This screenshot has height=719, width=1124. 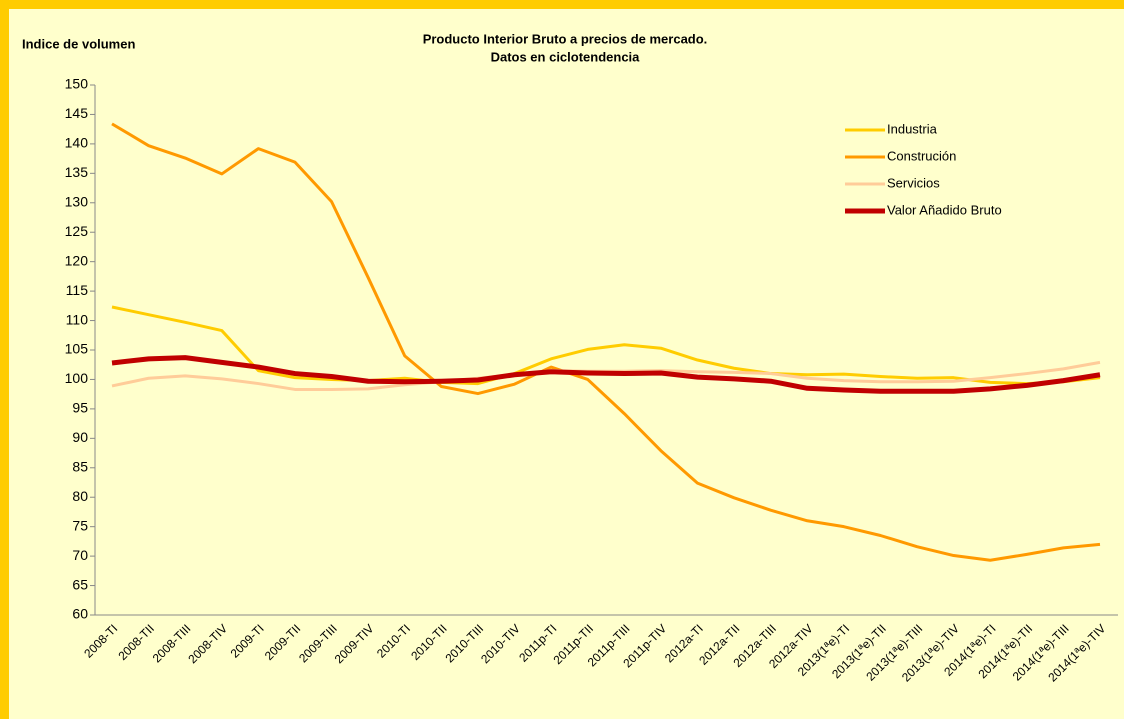 I want to click on legend-label: Industria, so click(x=912, y=128).